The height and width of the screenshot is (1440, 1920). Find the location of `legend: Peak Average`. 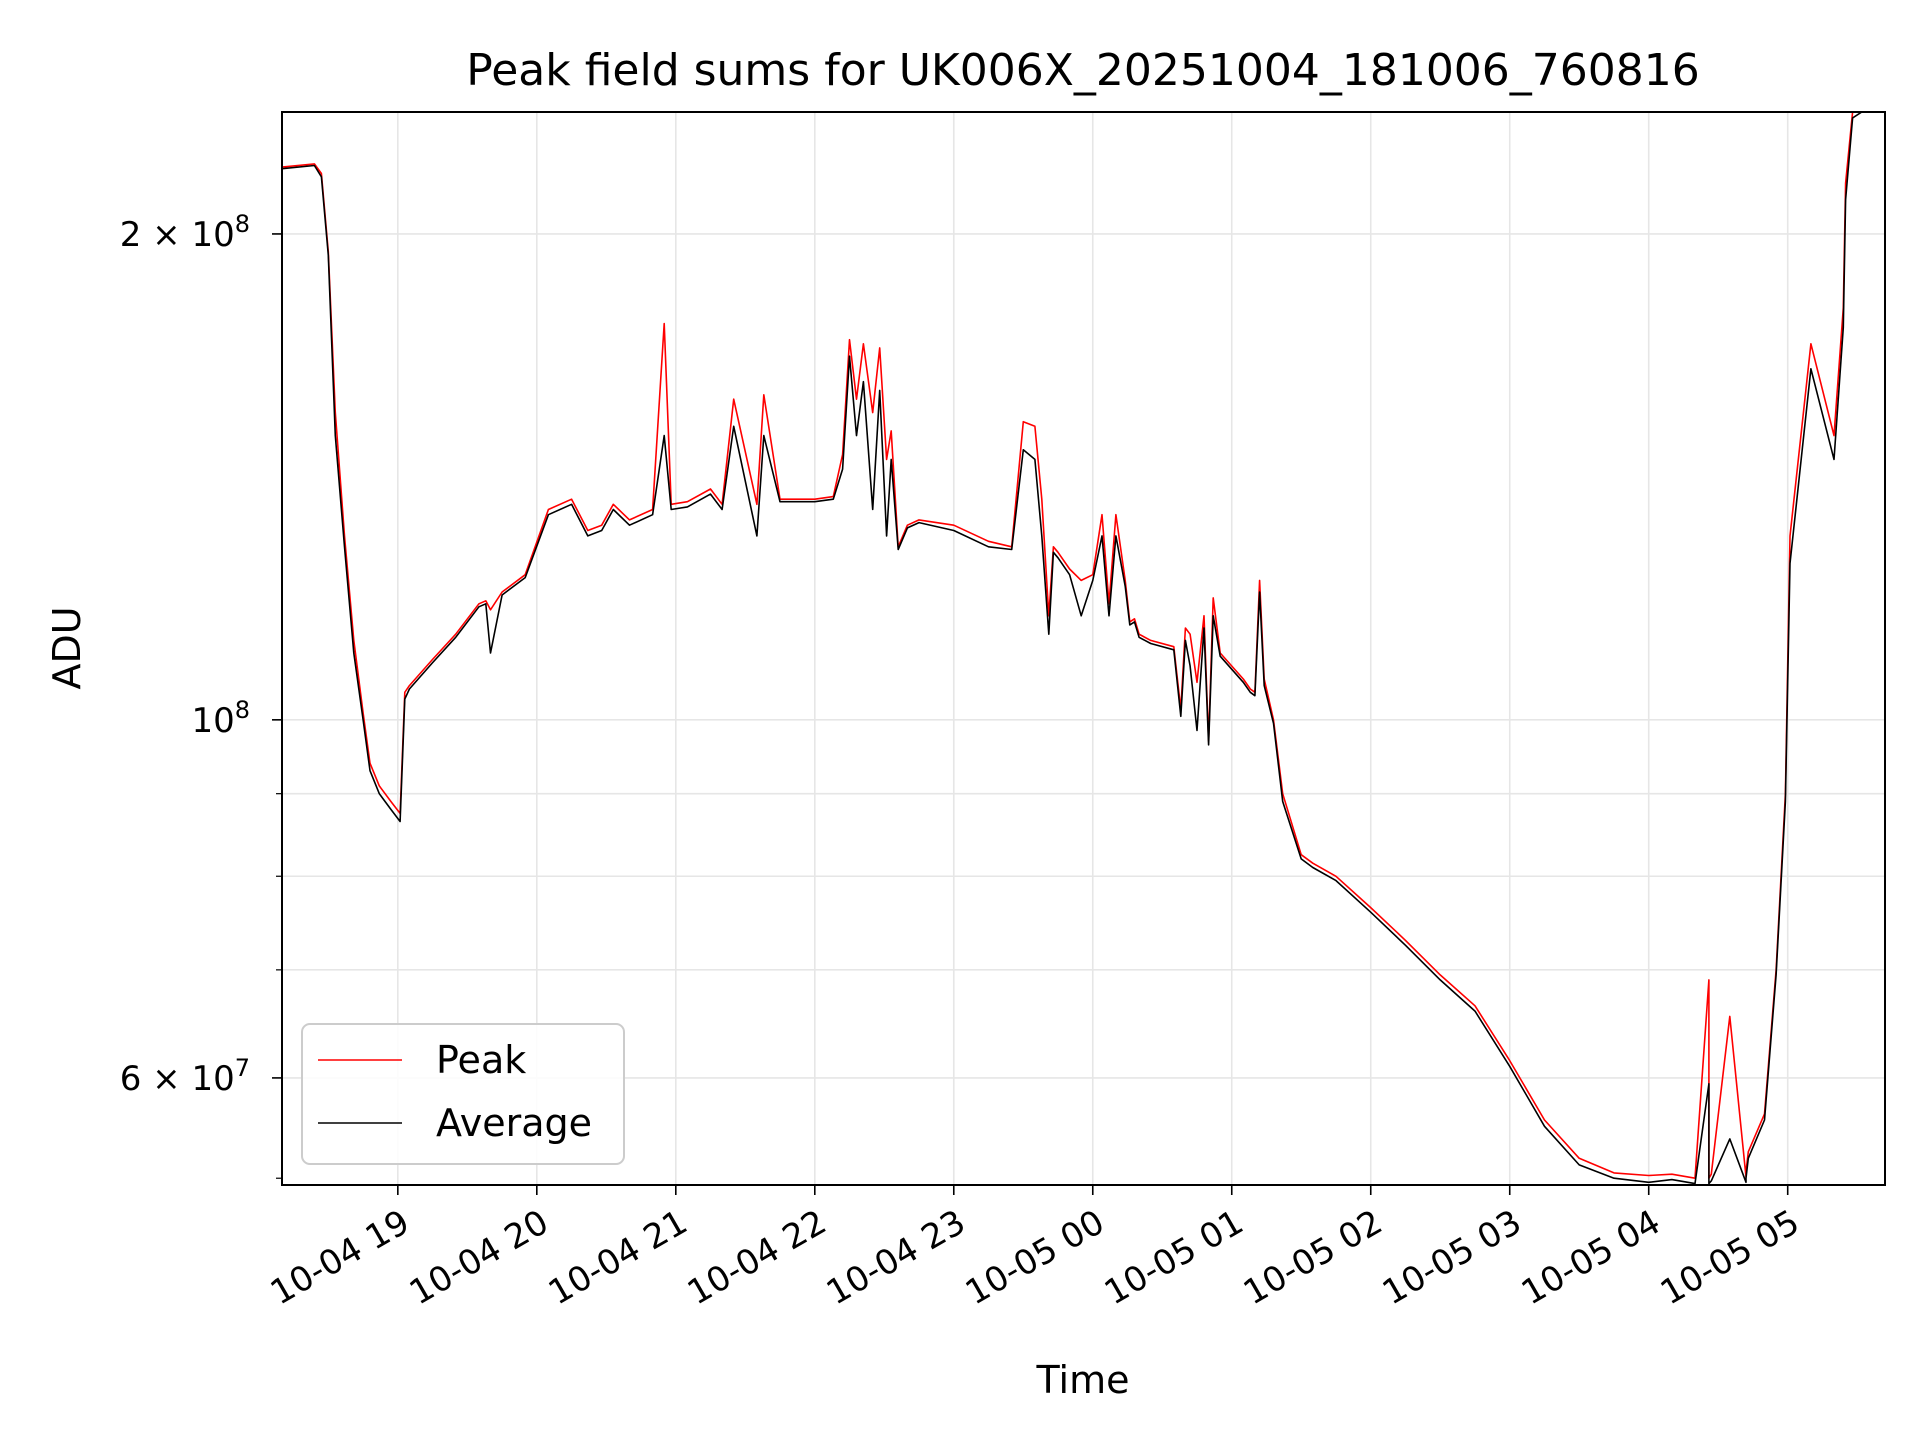

legend: Peak Average is located at coordinates (463, 1094).